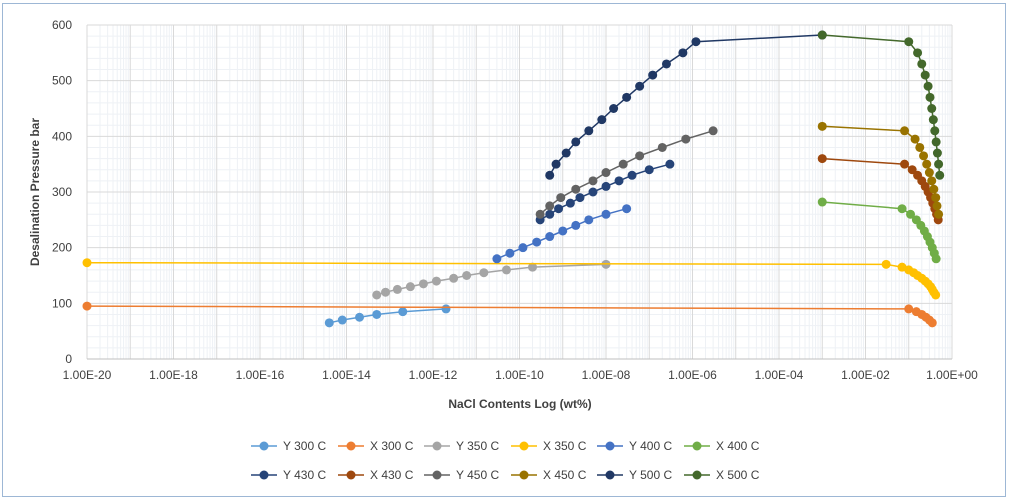 This screenshot has height=500, width=1010. I want to click on series-x-350-c, so click(511, 279).